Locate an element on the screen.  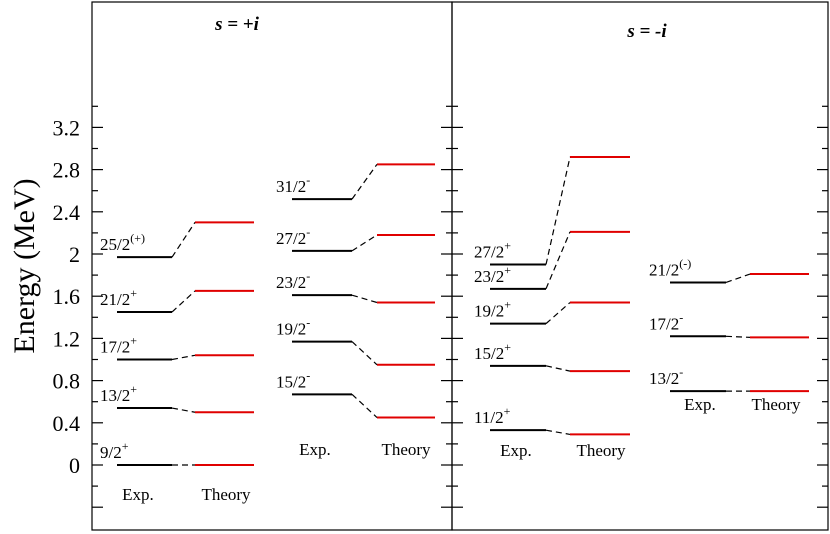
level-spin: 11/2 is located at coordinates (489, 417).